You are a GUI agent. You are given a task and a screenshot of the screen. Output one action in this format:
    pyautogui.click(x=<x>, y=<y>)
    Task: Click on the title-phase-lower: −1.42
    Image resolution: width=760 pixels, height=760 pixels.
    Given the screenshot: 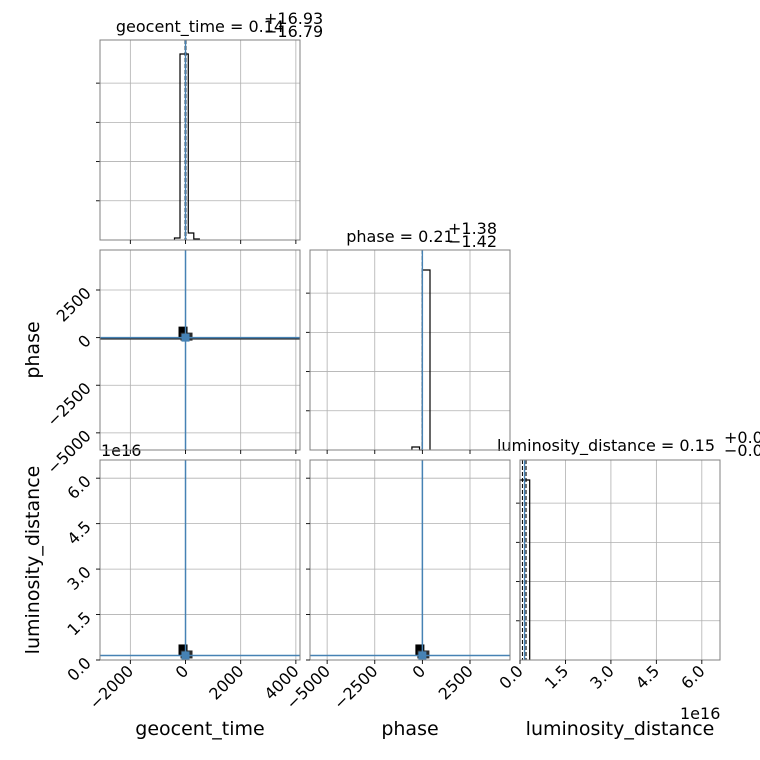 What is the action you would take?
    pyautogui.click(x=472, y=241)
    